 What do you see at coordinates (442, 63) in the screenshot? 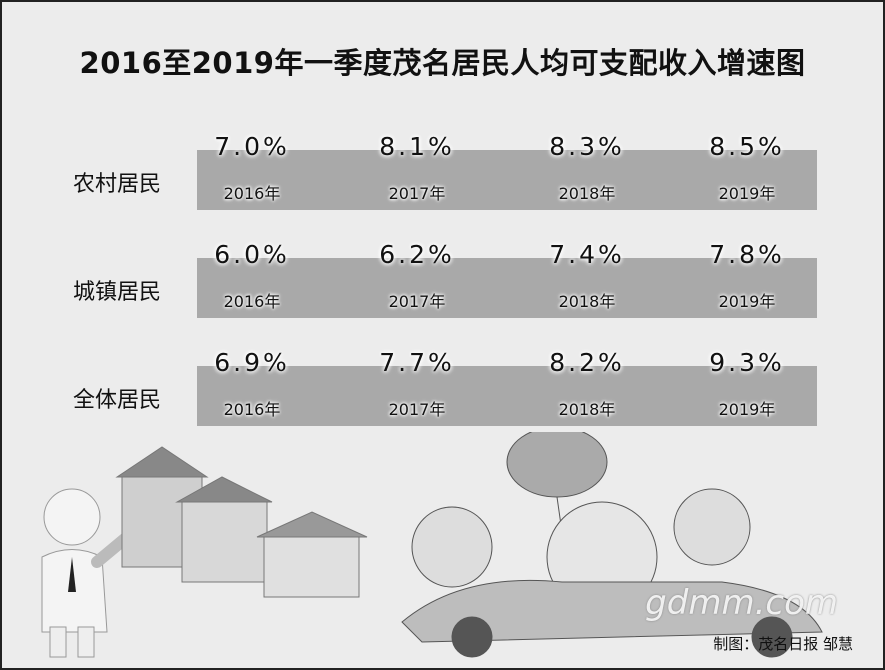
I see `title: 2016至2019年一季度茂名居民人均可支配收入增速图` at bounding box center [442, 63].